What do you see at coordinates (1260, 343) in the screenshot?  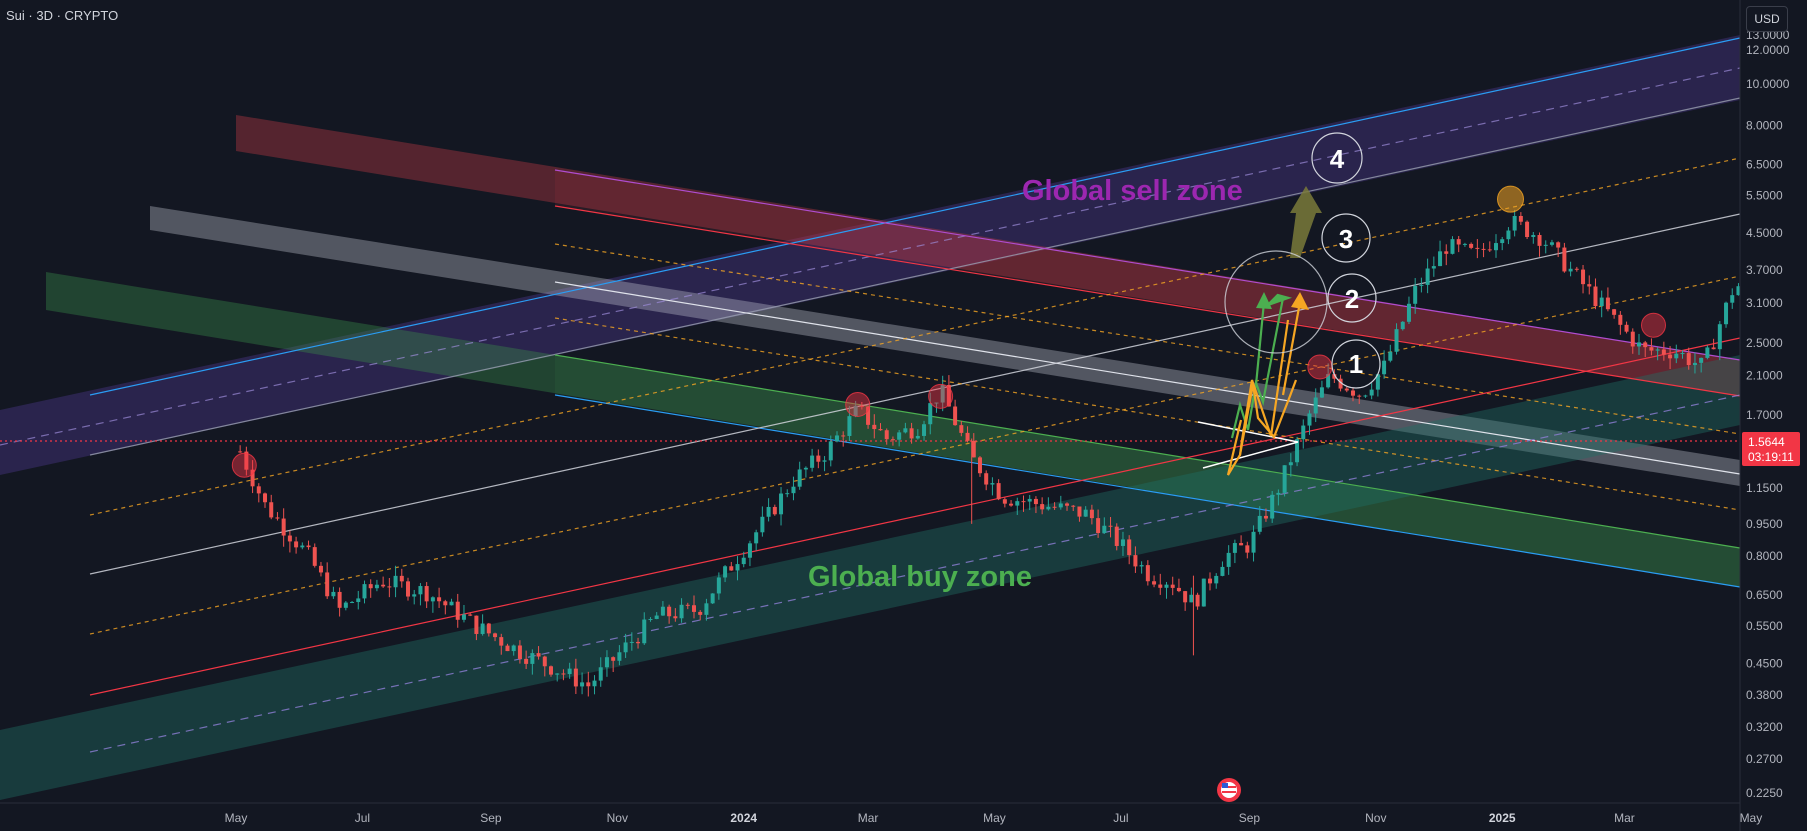 I see `green-to-target` at bounding box center [1260, 343].